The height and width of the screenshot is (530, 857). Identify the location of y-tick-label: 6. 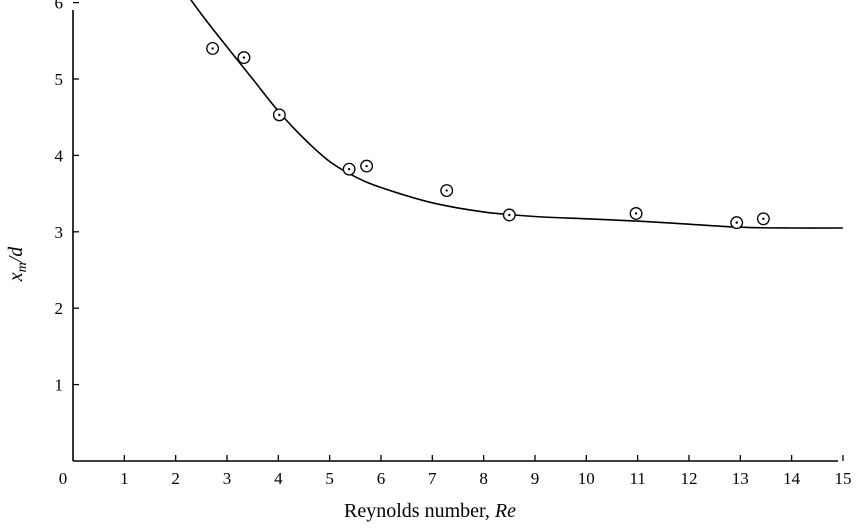
(59, 6).